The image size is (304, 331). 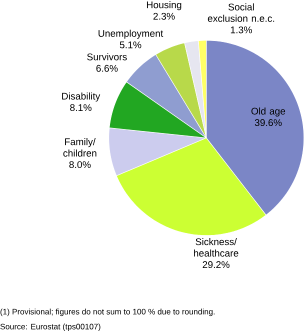 What do you see at coordinates (131, 34) in the screenshot?
I see `slice-label: Unemployment` at bounding box center [131, 34].